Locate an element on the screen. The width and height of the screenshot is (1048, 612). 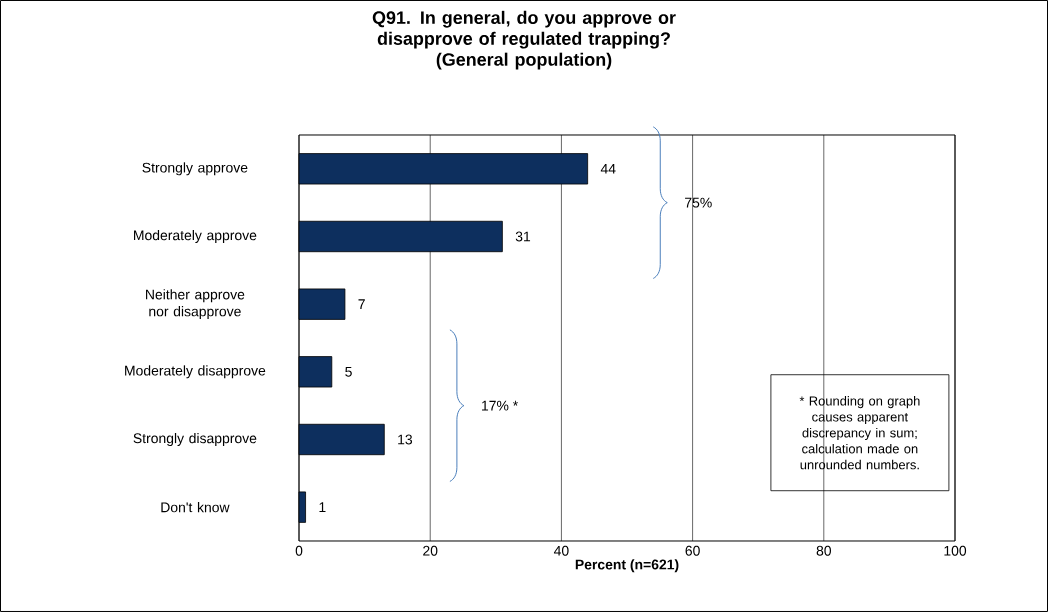
y-tick-label: Don't know is located at coordinates (195, 507).